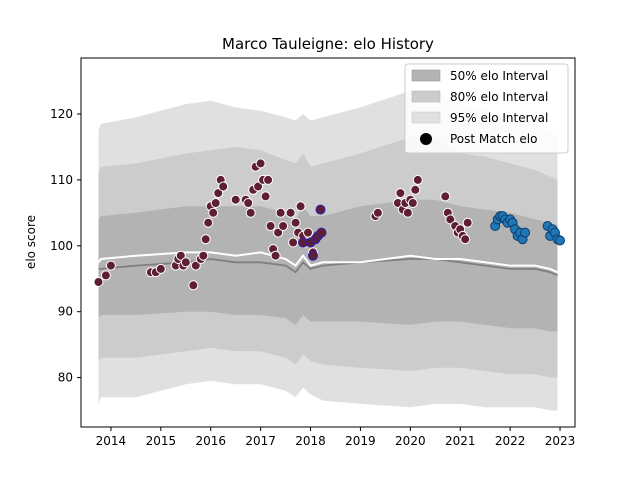  What do you see at coordinates (460, 441) in the screenshot?
I see `x-tick-label: 2021` at bounding box center [460, 441].